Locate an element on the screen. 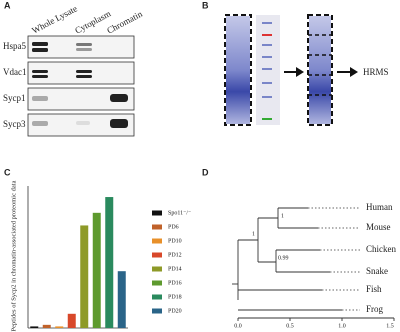 The height and width of the screenshot is (332, 400). gel is located at coordinates (278, 70).